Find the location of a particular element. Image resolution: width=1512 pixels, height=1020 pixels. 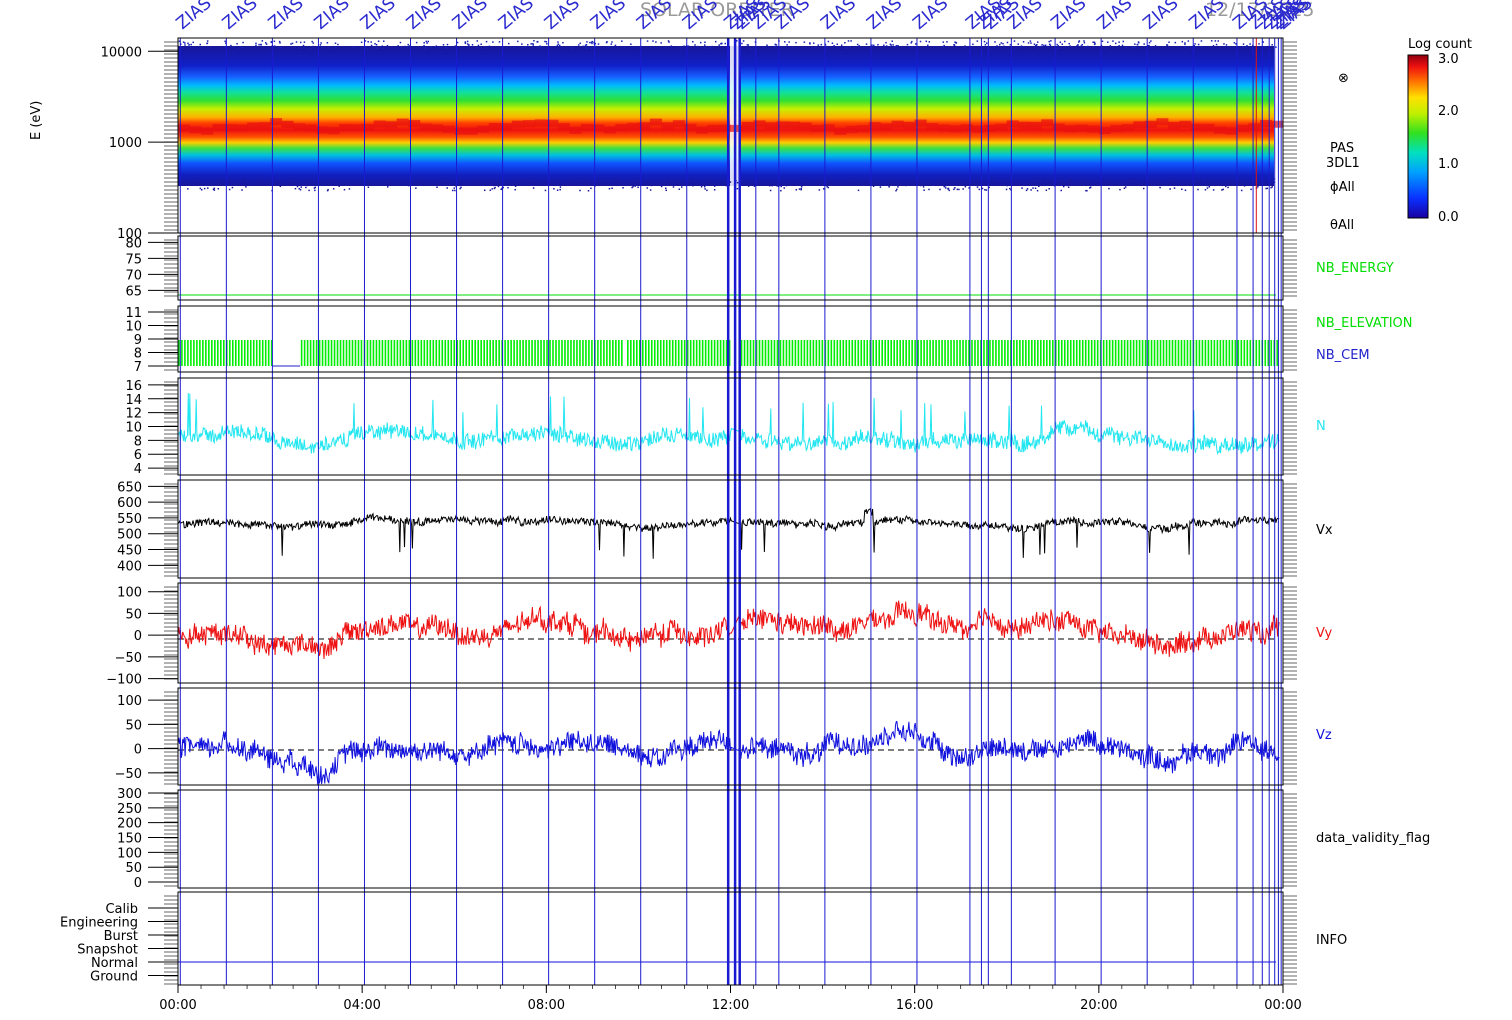

density-ytick-6: 4 is located at coordinates (138, 469).